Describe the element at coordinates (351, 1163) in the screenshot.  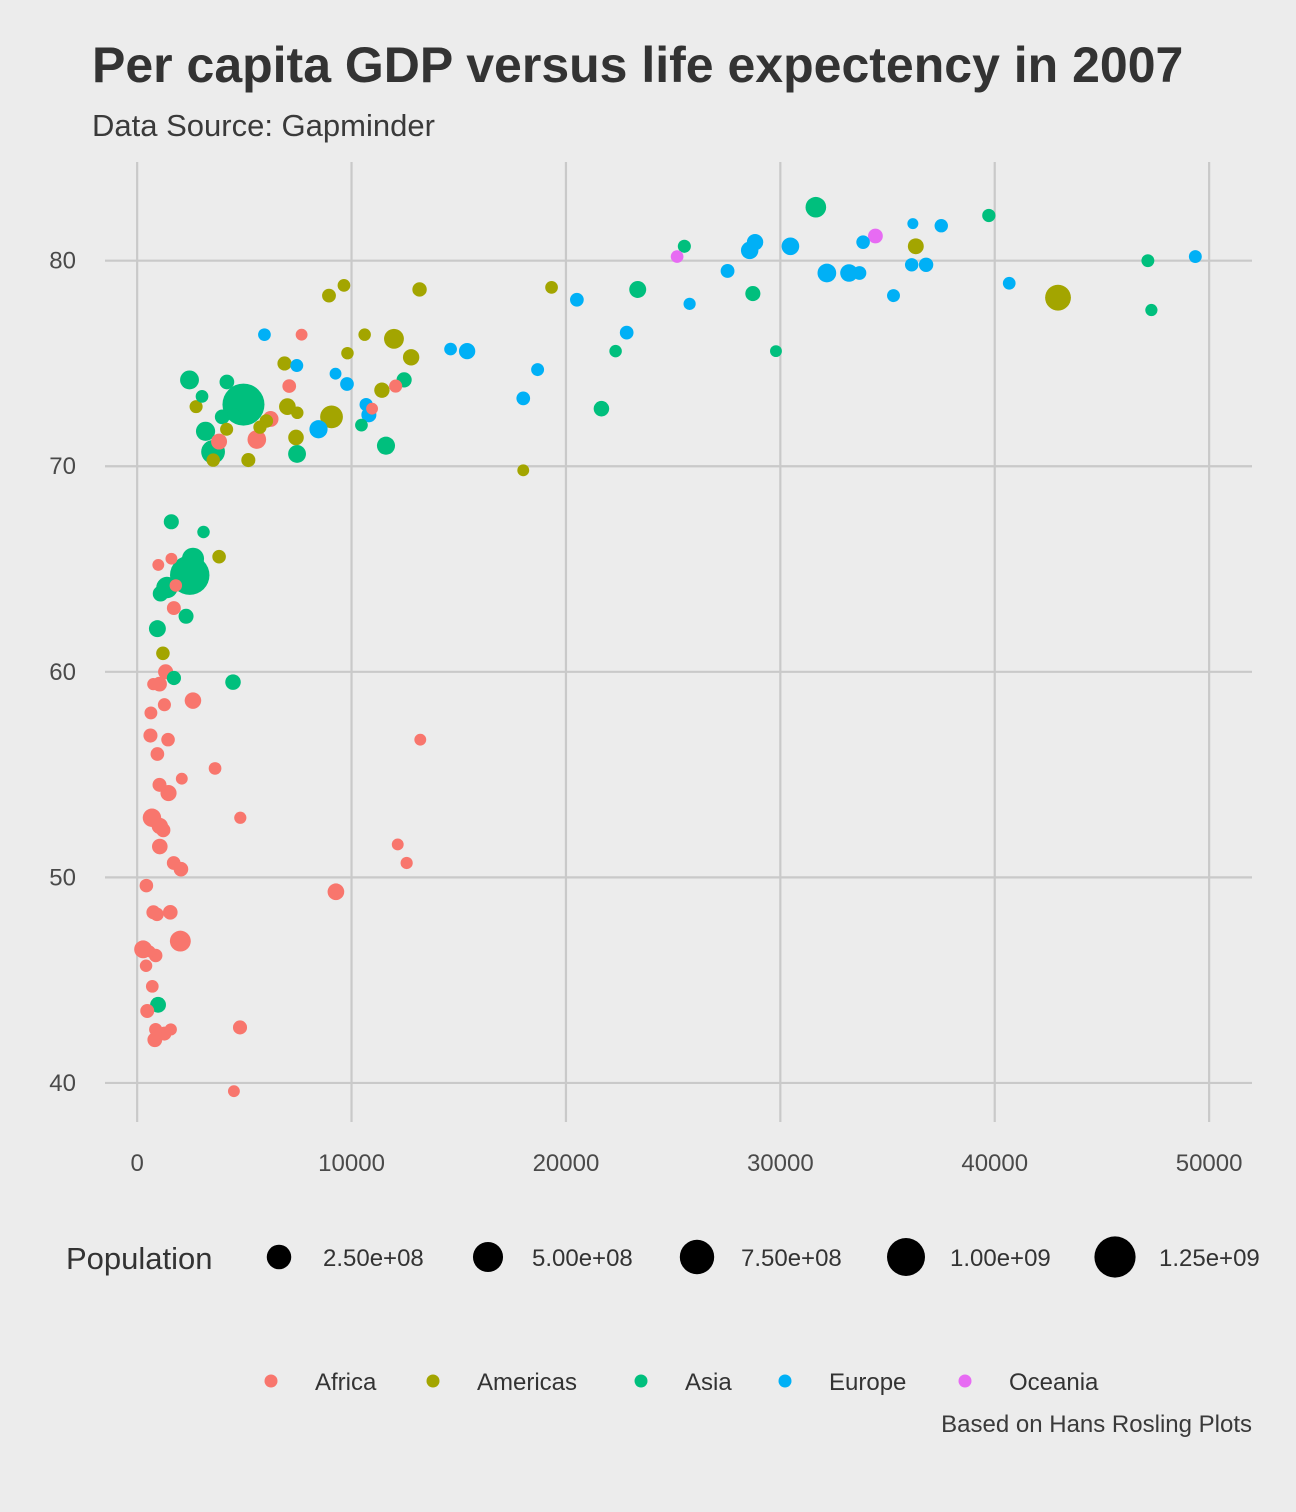
I see `x-tick-label: 10000` at that location.